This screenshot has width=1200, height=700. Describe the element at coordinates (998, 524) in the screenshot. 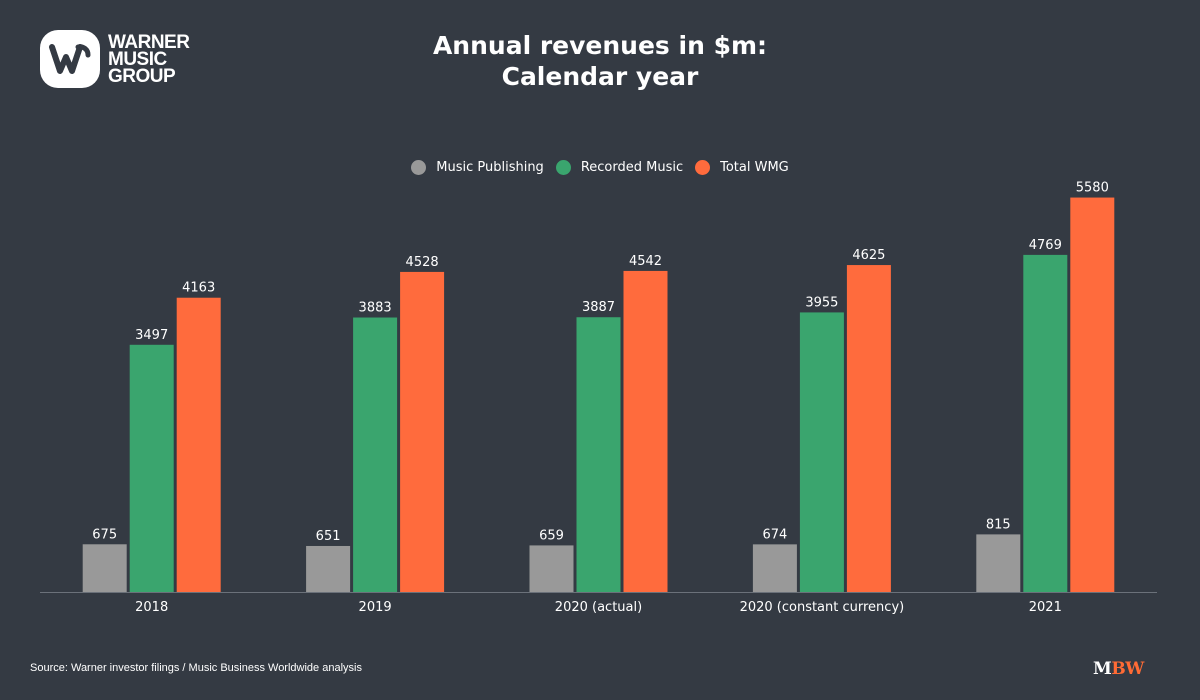

I see `data-label-music-publishing-4: 815` at that location.